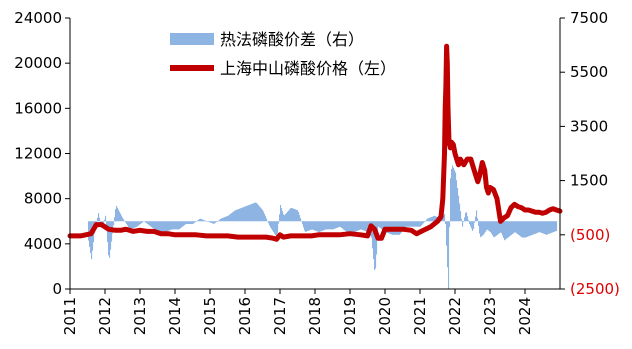 The height and width of the screenshot is (349, 632). I want to click on x-axis-tick-label: 2018, so click(315, 316).